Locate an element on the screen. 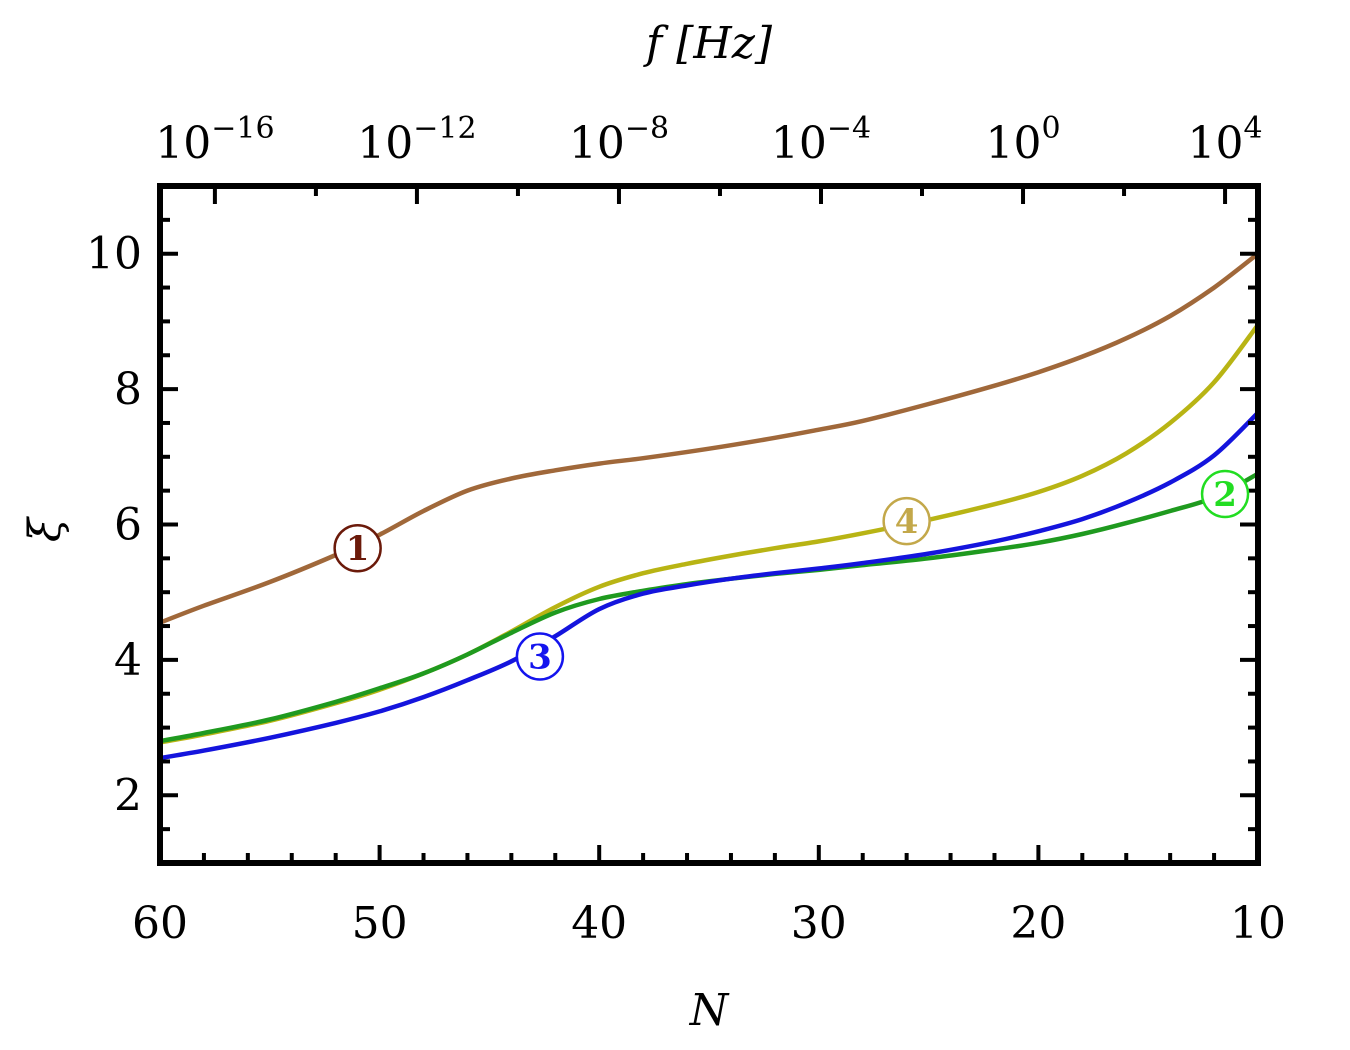 The height and width of the screenshot is (1050, 1350). x-tick-label: 60 is located at coordinates (160, 923).